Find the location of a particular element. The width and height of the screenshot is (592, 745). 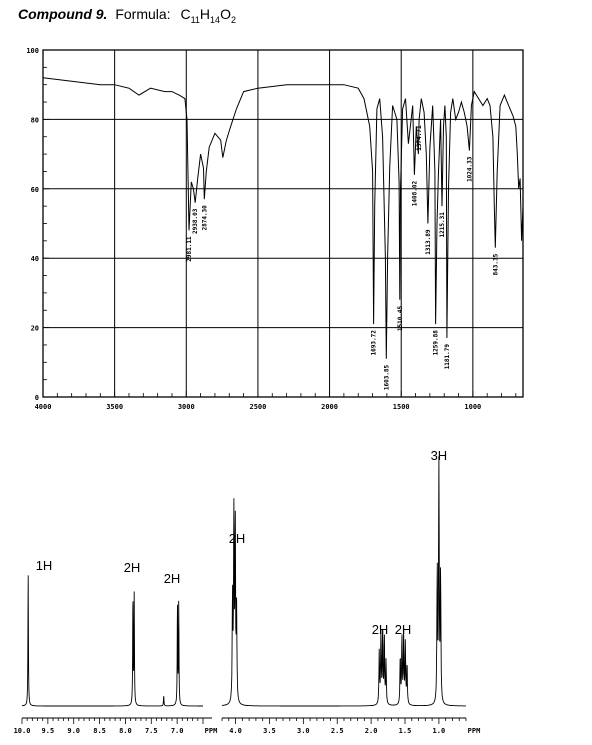

ir-peak-label: 1024.33 is located at coordinates (469, 169).